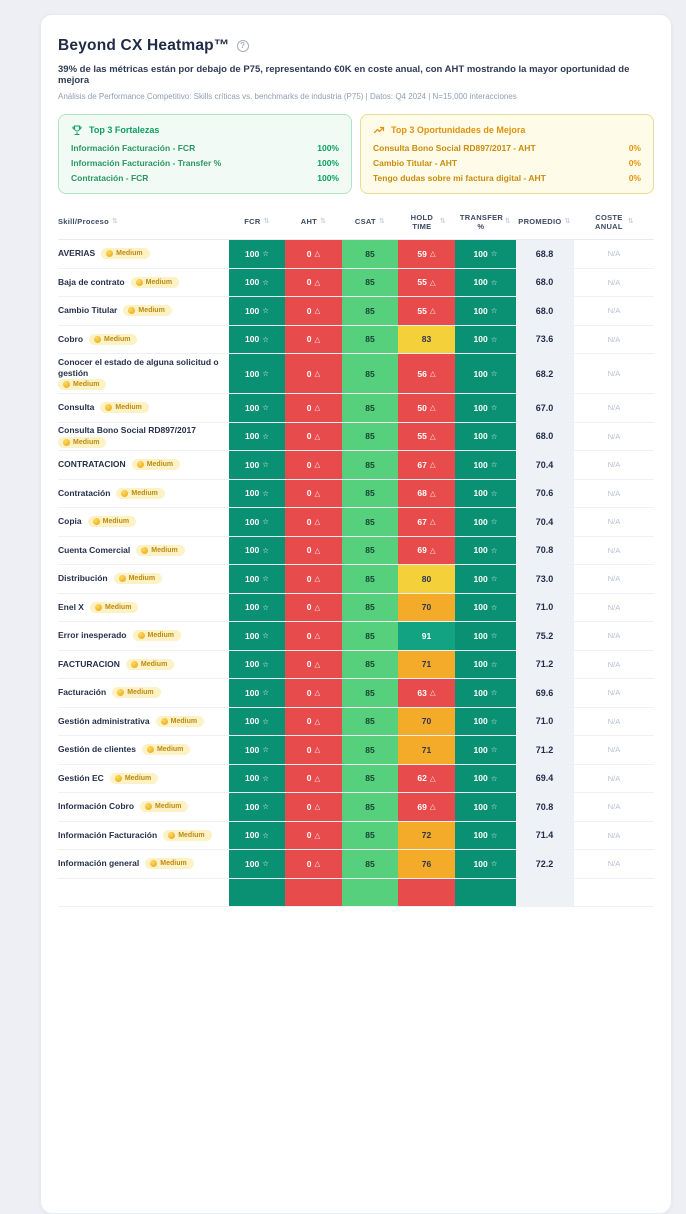  I want to click on hold-time-cell: 68 △, so click(426, 493).